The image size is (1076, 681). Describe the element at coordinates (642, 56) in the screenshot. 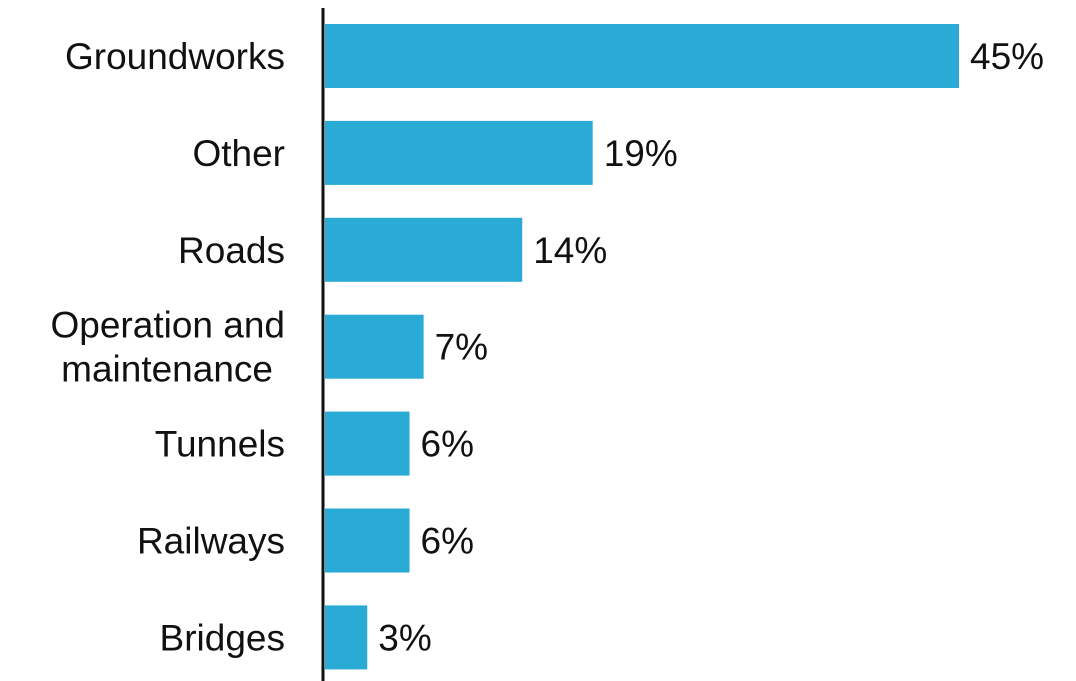

I see `bar-groundworks` at that location.